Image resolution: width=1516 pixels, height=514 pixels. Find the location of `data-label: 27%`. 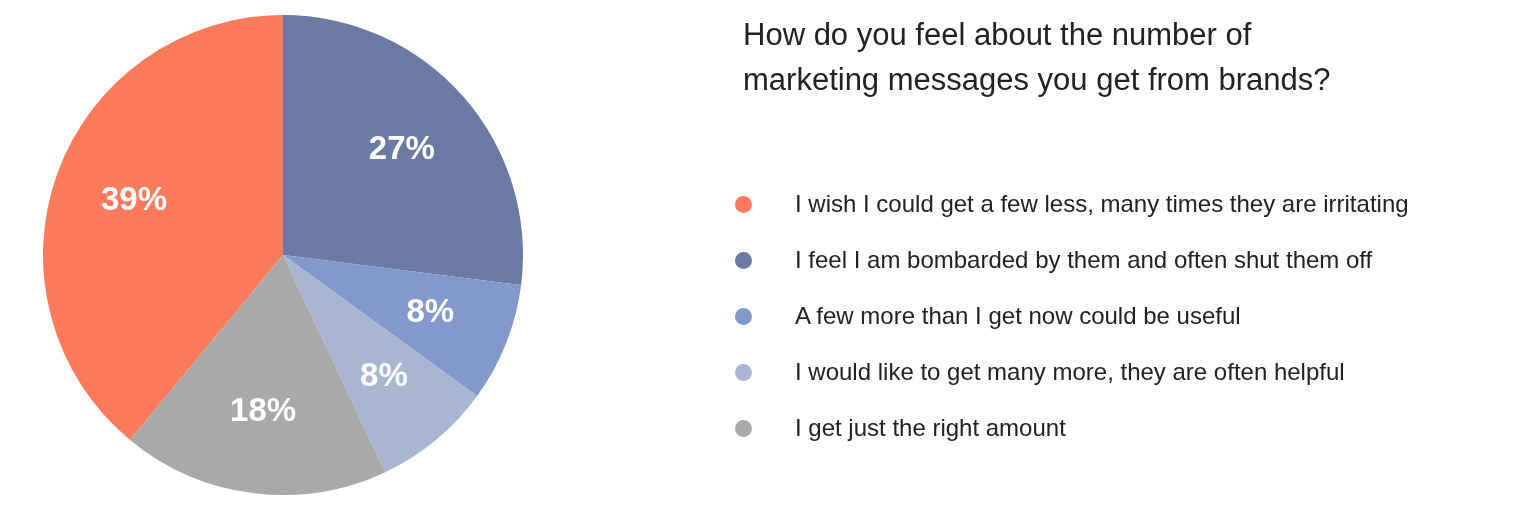

data-label: 27% is located at coordinates (401, 148).